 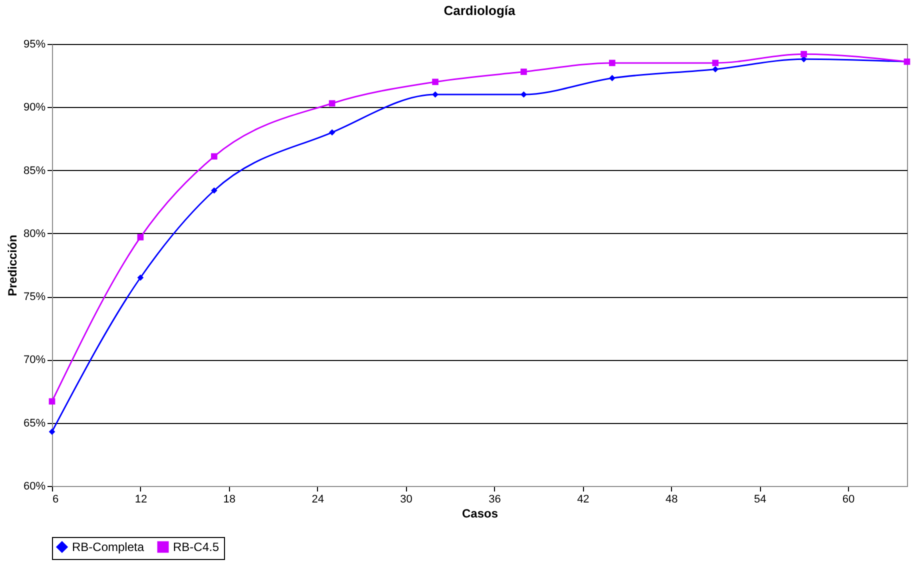 What do you see at coordinates (141, 500) in the screenshot?
I see `x-tick-label: 12` at bounding box center [141, 500].